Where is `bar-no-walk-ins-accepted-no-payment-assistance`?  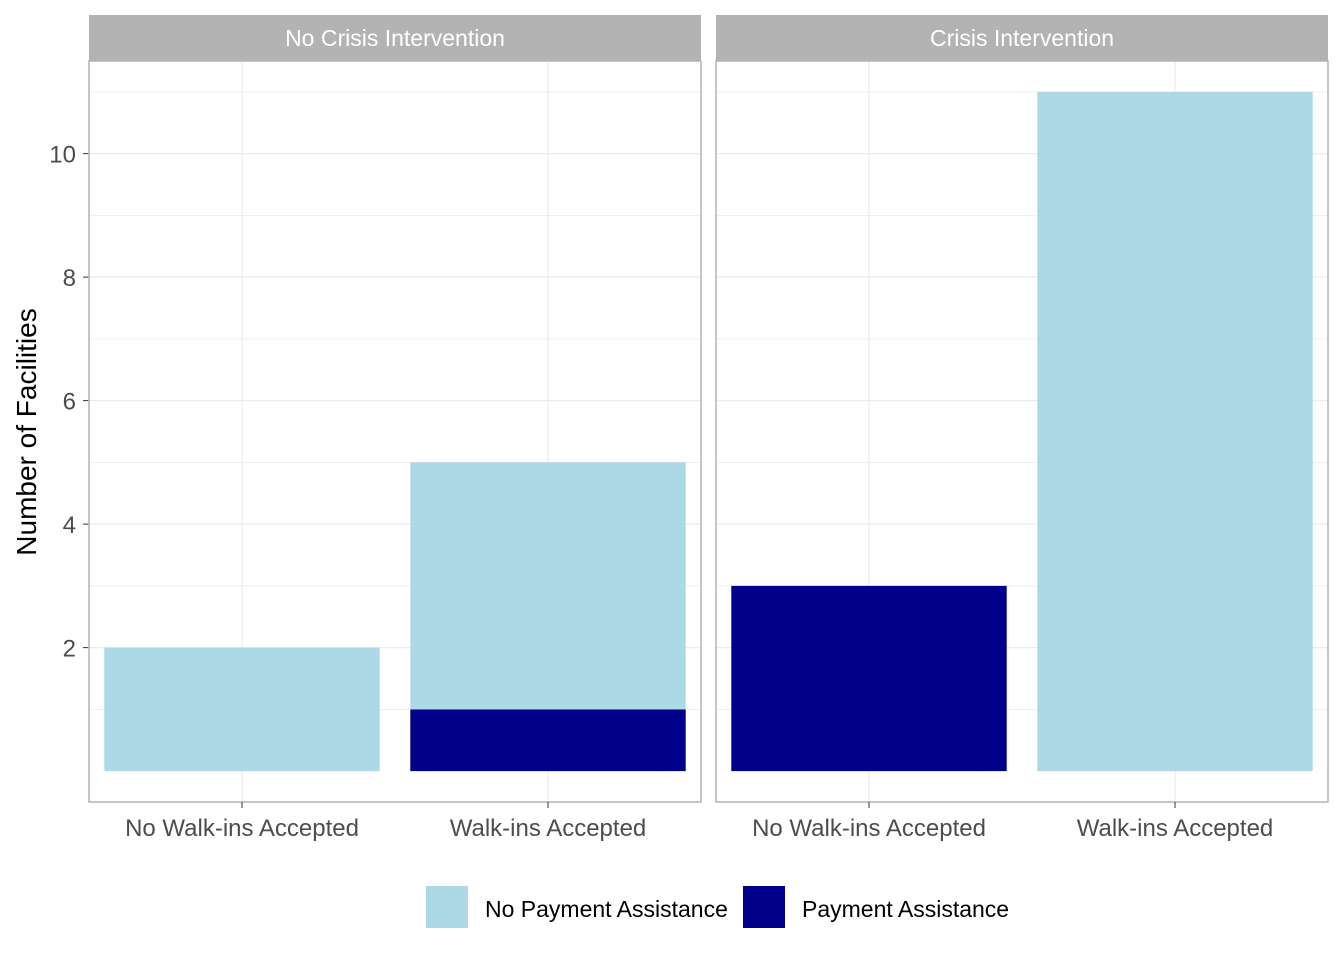 bar-no-walk-ins-accepted-no-payment-assistance is located at coordinates (242, 709).